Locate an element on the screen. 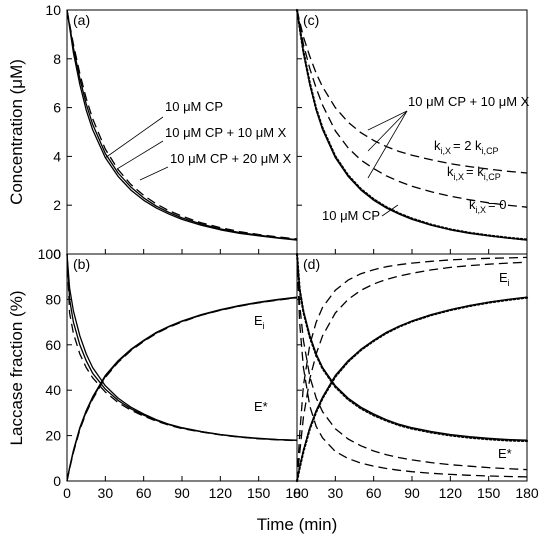 This screenshot has width=550, height=545. annot-d-ei: Ei is located at coordinates (504, 279).